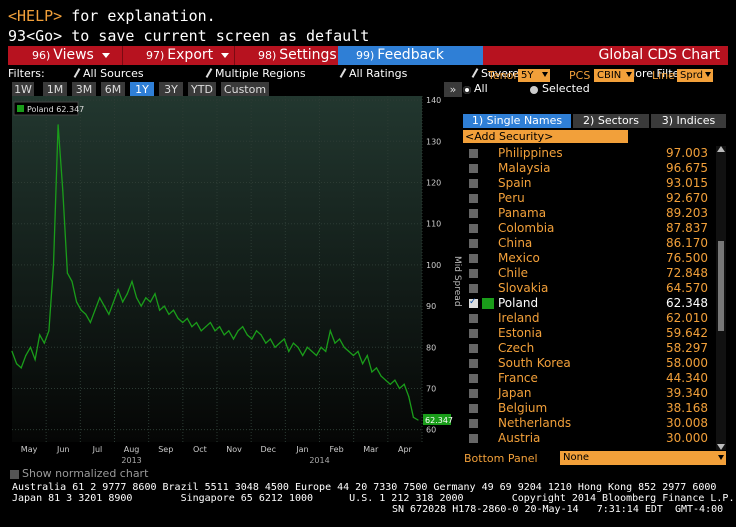 This screenshot has width=736, height=527. I want to click on range-6m-button: 6M, so click(113, 89).